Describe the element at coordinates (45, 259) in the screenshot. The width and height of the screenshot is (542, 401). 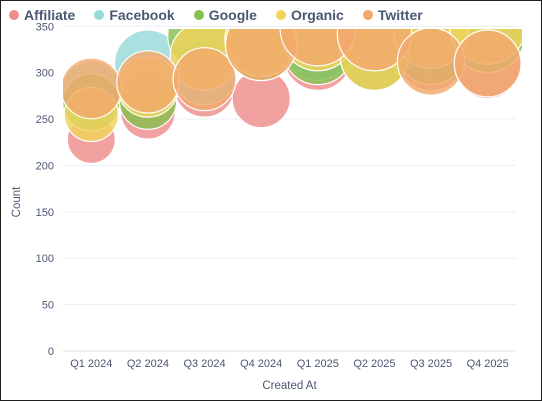
I see `y-tick-label: 100` at that location.